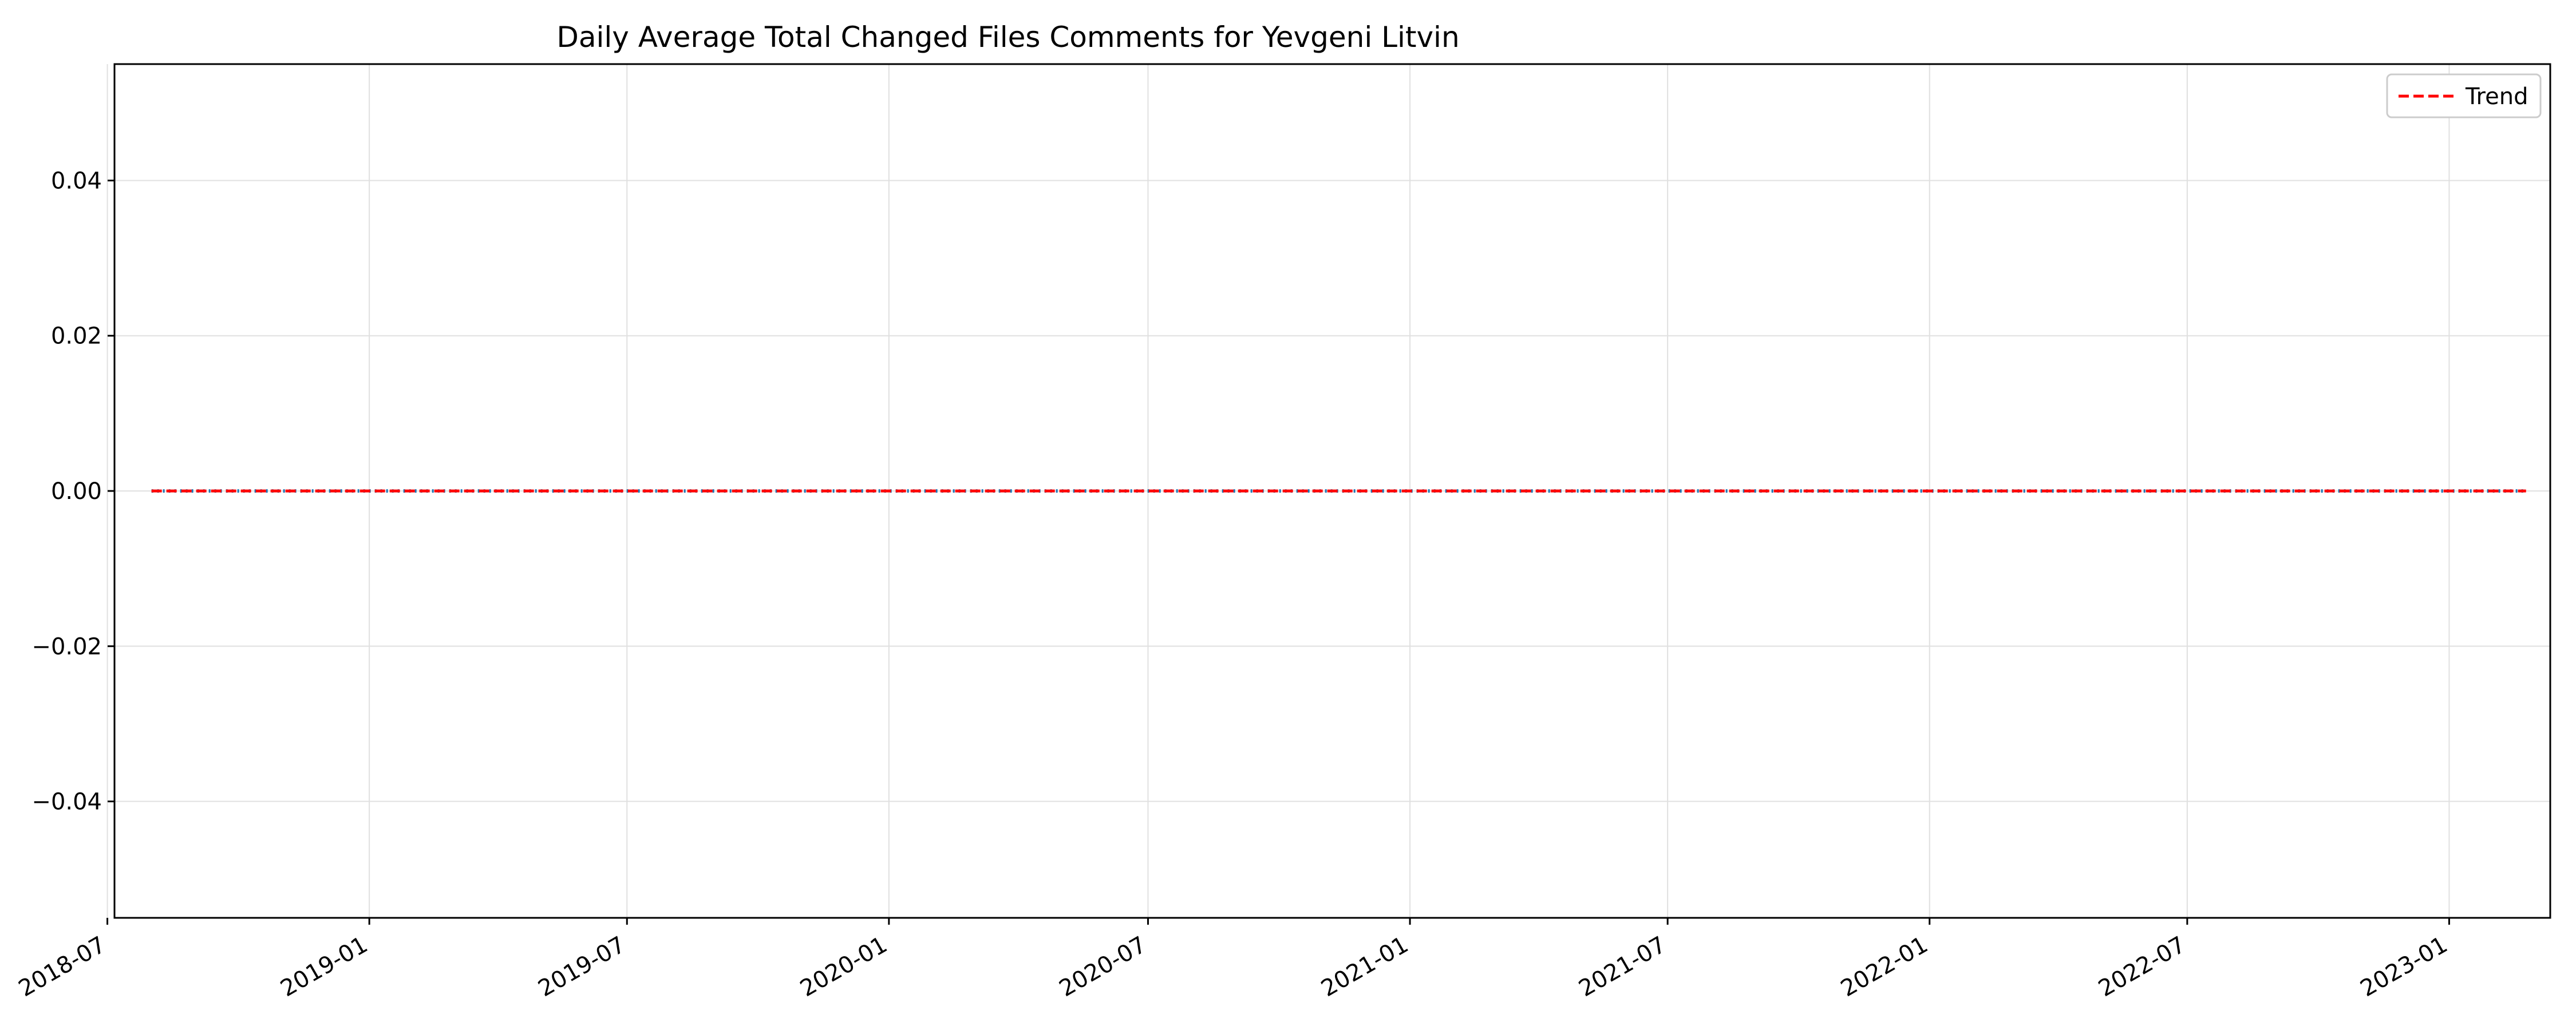 This screenshot has width=2576, height=1030. Describe the element at coordinates (76, 181) in the screenshot. I see `y-tick-label: 0.04` at that location.